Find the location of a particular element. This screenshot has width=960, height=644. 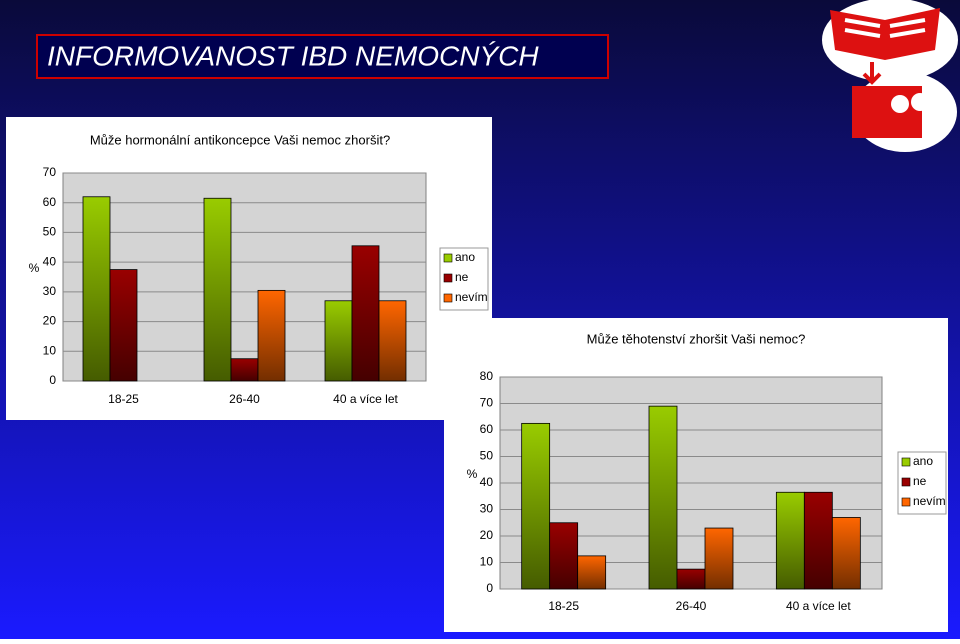

y-tick-label: 80 is located at coordinates (487, 376).